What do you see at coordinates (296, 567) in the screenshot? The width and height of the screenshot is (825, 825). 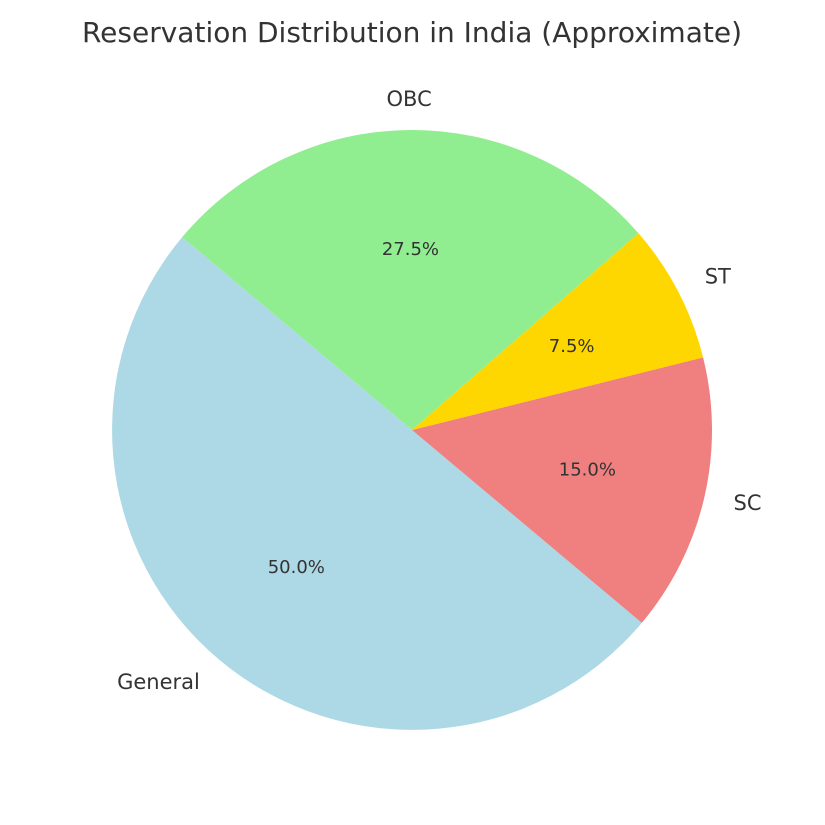 I see `slice-percent: 50.0%` at bounding box center [296, 567].